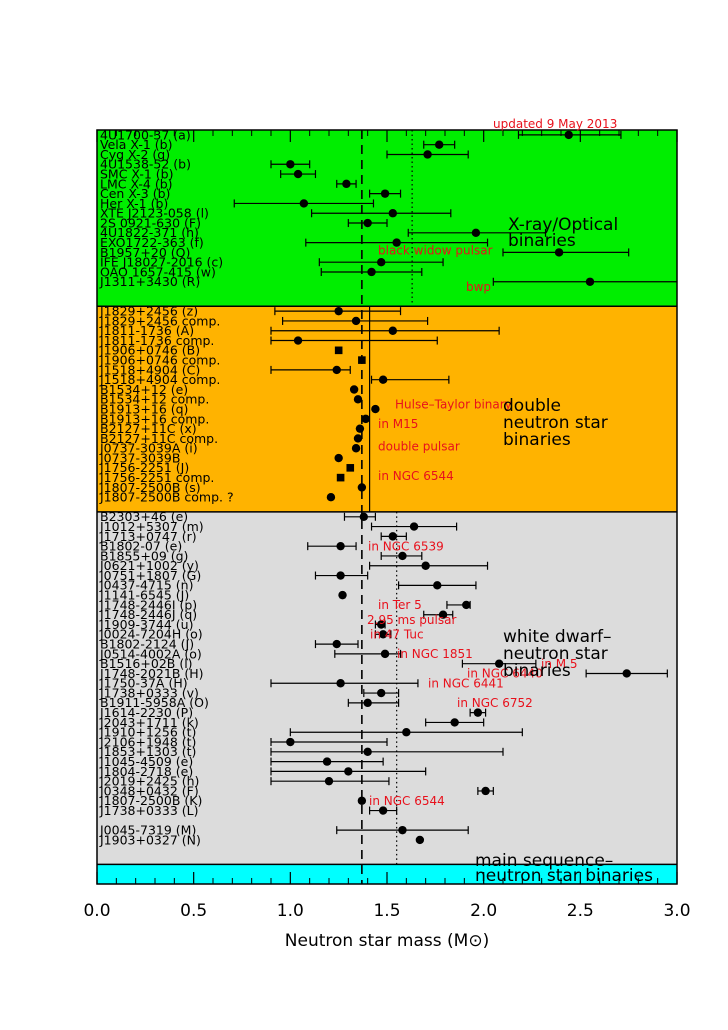  Describe the element at coordinates (150, 575) in the screenshot. I see `row-label: J0751+1807 (G)` at that location.